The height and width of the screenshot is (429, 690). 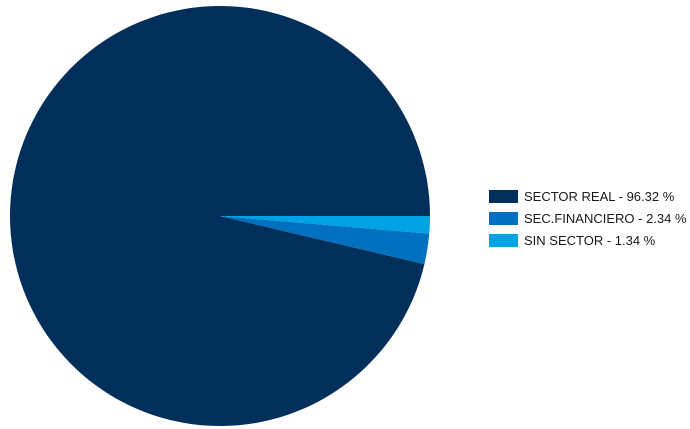 What do you see at coordinates (503, 196) in the screenshot?
I see `legend-swatch-sector-real` at bounding box center [503, 196].